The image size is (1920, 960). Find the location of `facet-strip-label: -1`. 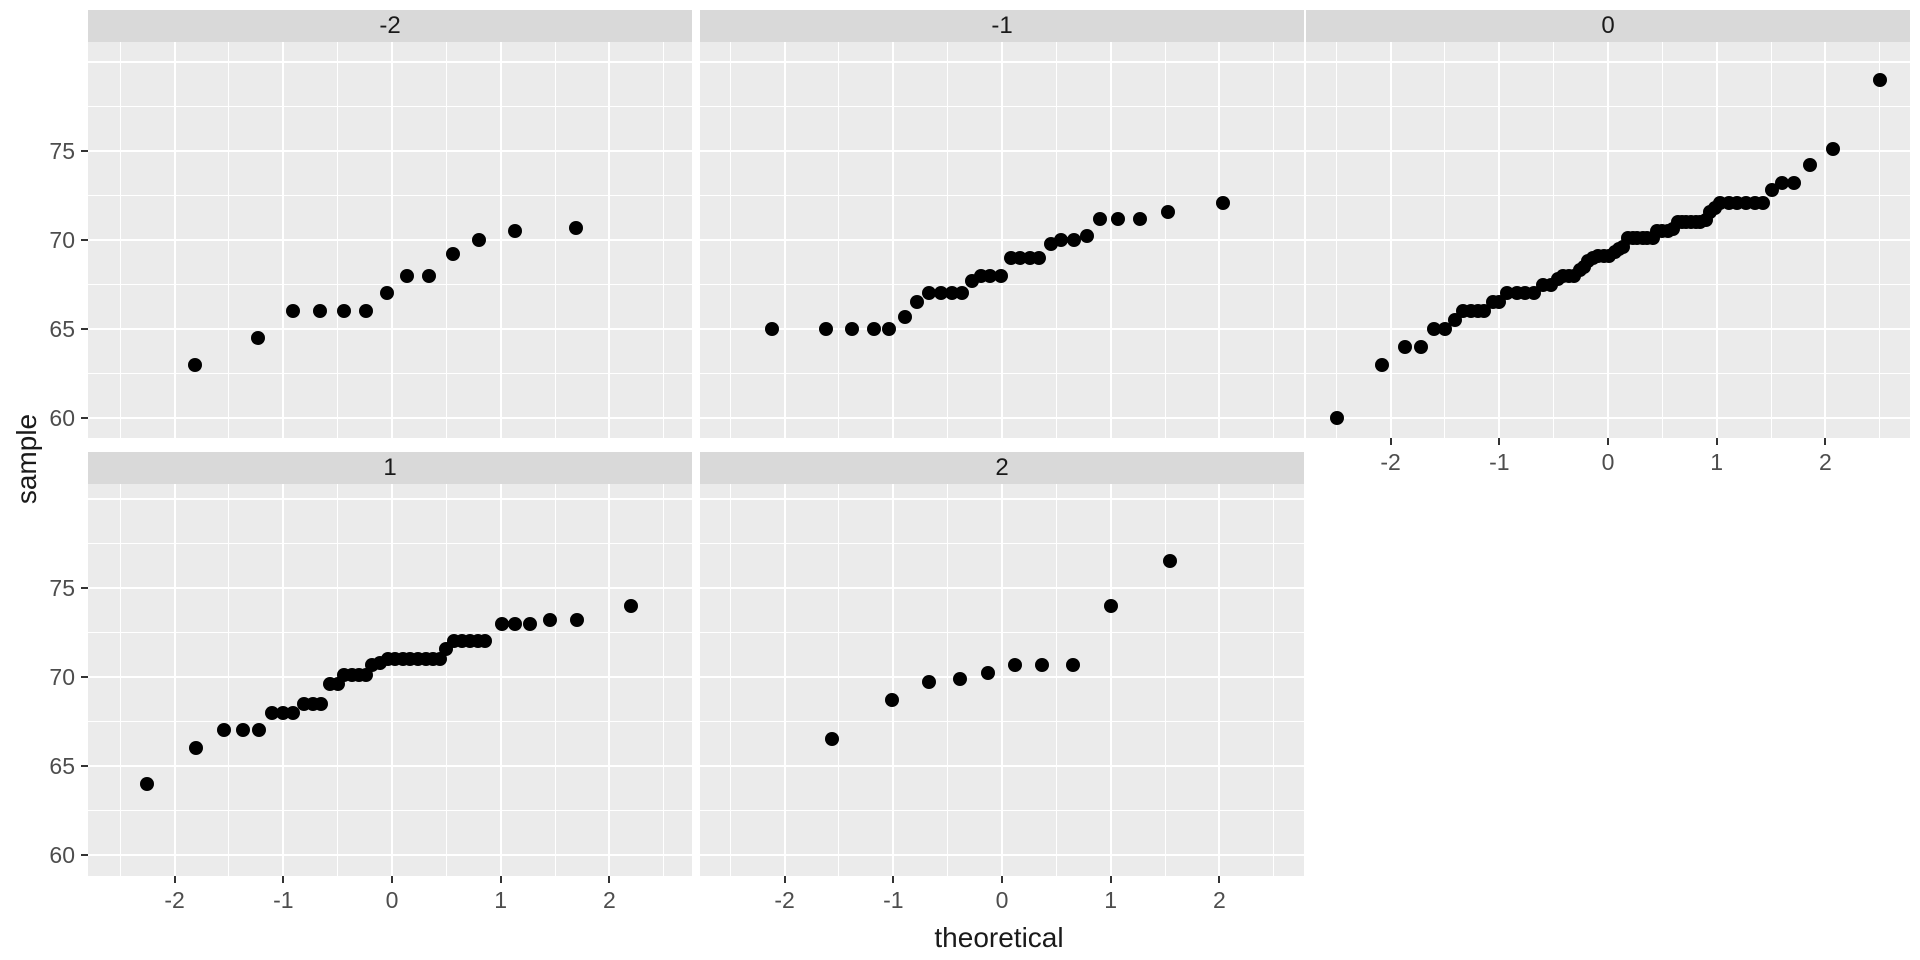

facet-strip-label: -1 is located at coordinates (1002, 25).